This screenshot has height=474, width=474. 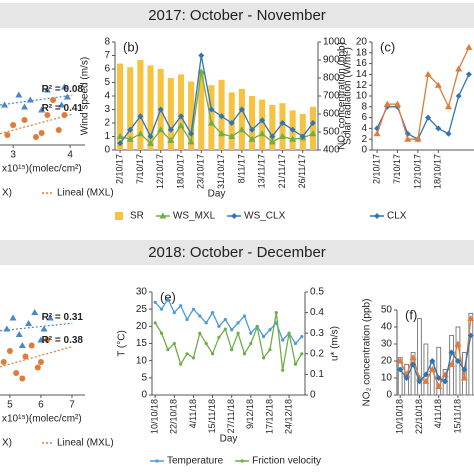 I want to click on x-tick-label: 10/10/18, so click(x=155, y=416).